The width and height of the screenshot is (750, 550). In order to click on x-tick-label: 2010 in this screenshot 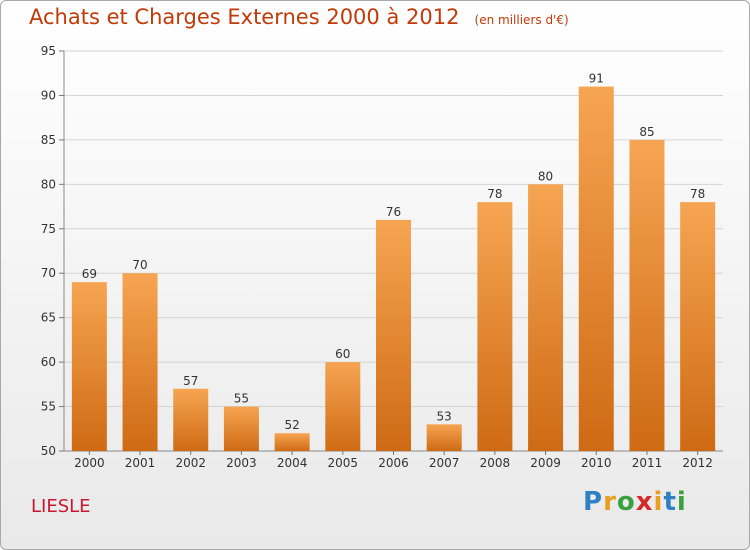, I will do `click(596, 463)`.